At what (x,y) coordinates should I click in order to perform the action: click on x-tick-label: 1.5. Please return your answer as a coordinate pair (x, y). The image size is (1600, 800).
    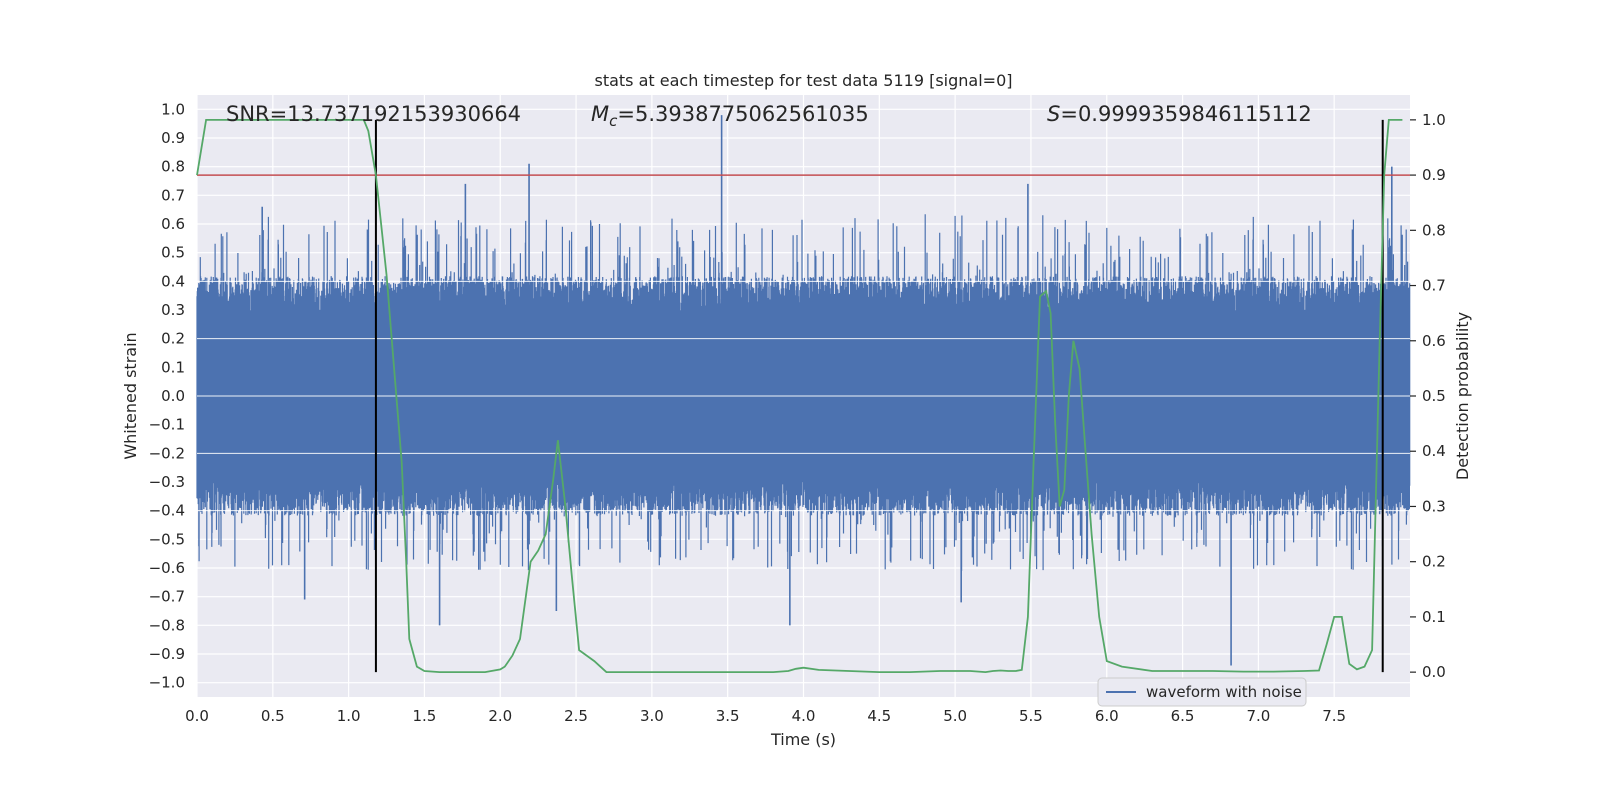
    Looking at the image, I should click on (425, 716).